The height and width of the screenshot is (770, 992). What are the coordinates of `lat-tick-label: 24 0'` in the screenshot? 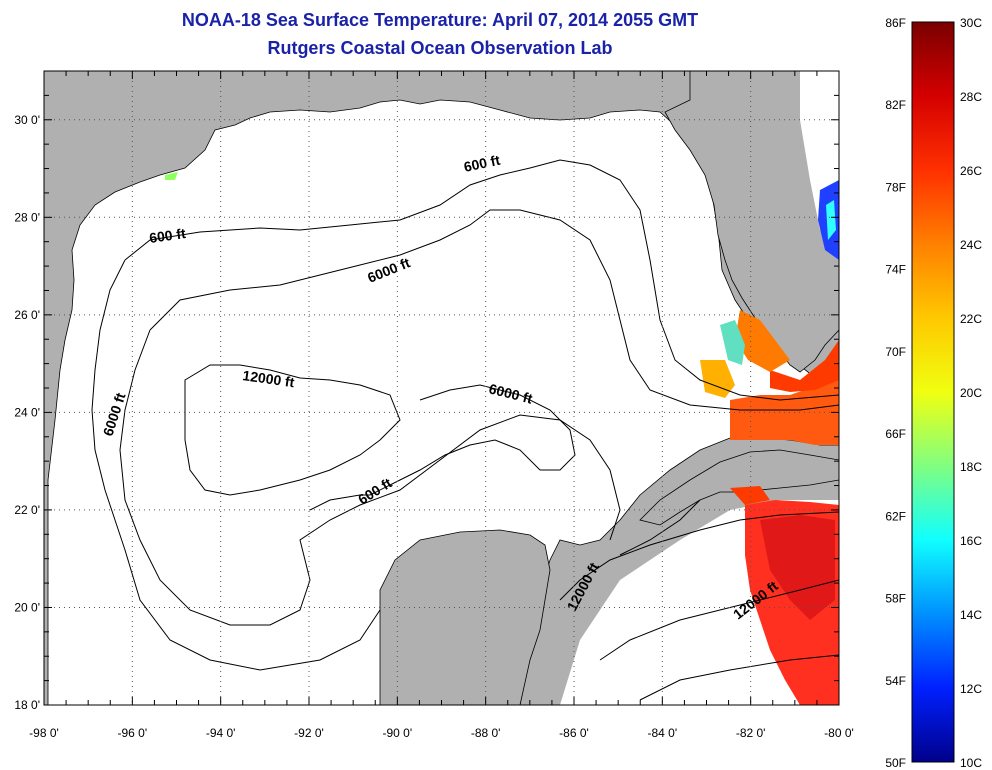 It's located at (27, 412).